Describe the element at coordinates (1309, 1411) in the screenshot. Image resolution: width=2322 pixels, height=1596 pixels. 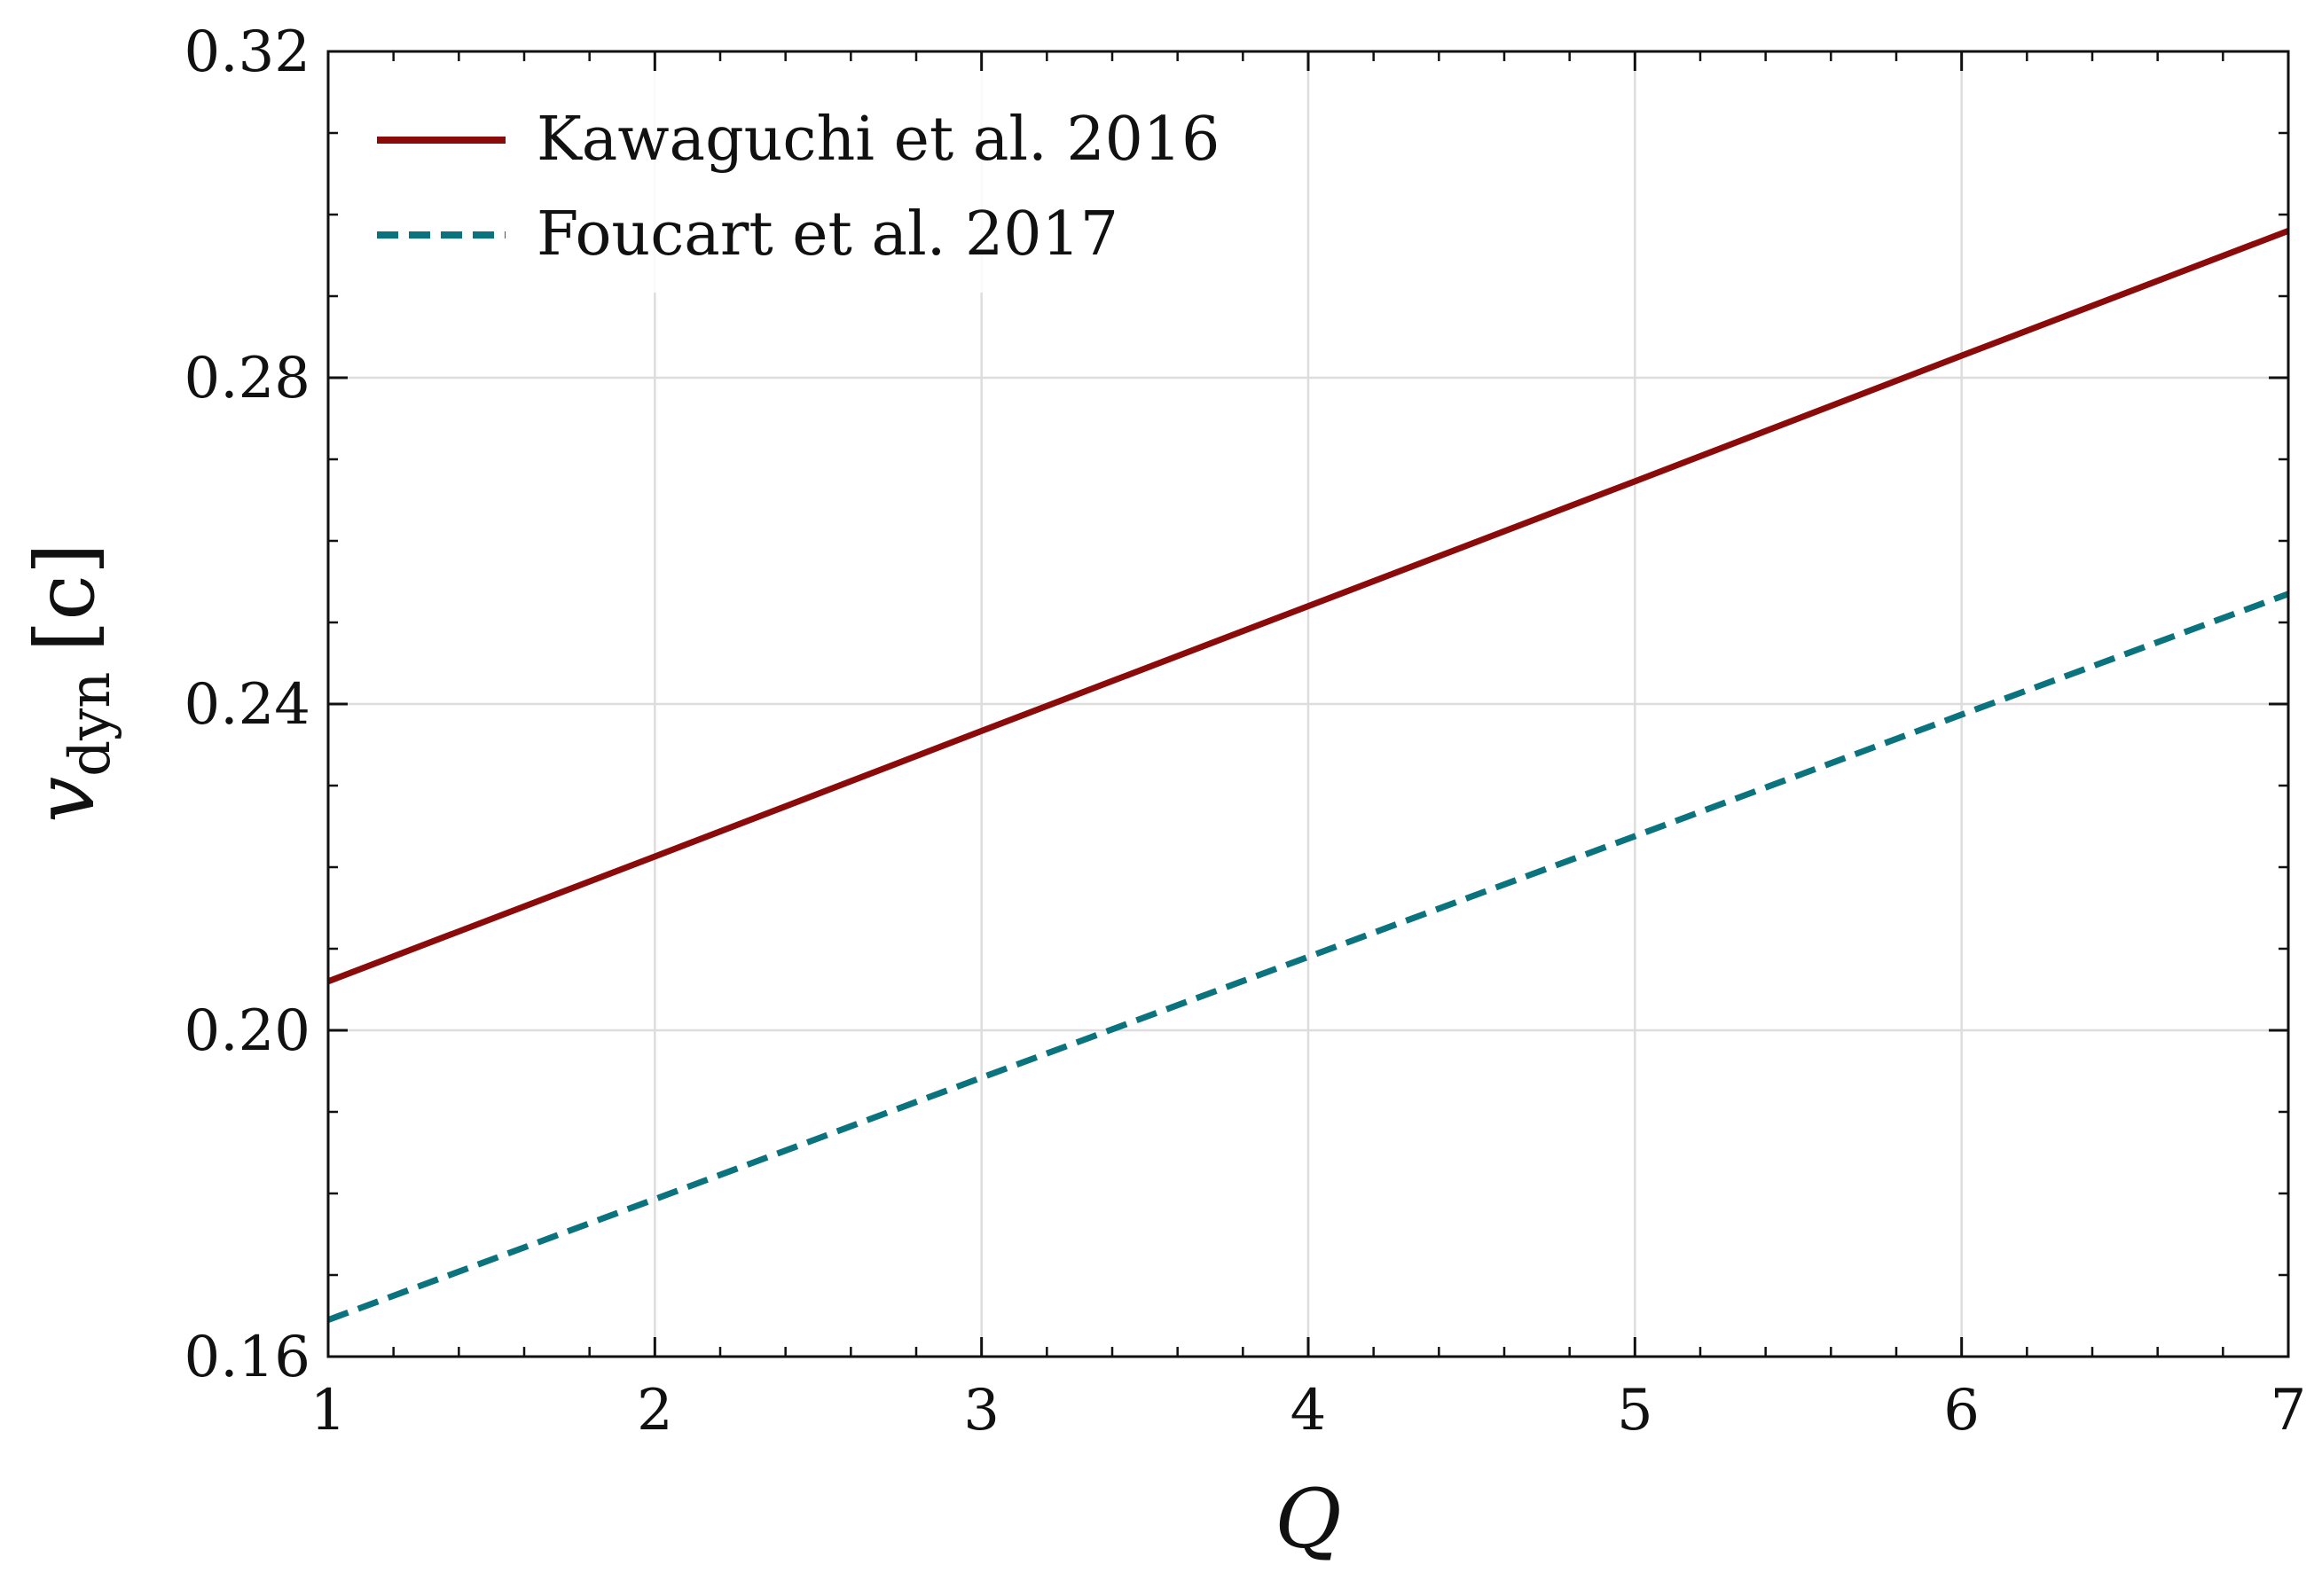
I see `x-tick-label: 4` at that location.